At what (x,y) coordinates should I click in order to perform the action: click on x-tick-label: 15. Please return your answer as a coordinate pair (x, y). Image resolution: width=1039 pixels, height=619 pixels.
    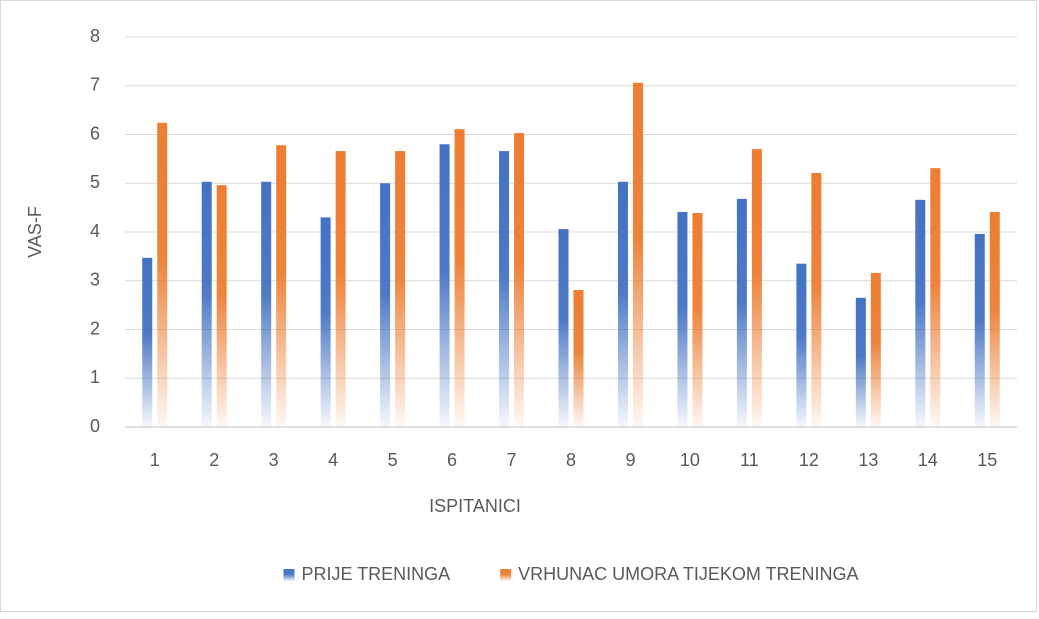
    Looking at the image, I should click on (987, 460).